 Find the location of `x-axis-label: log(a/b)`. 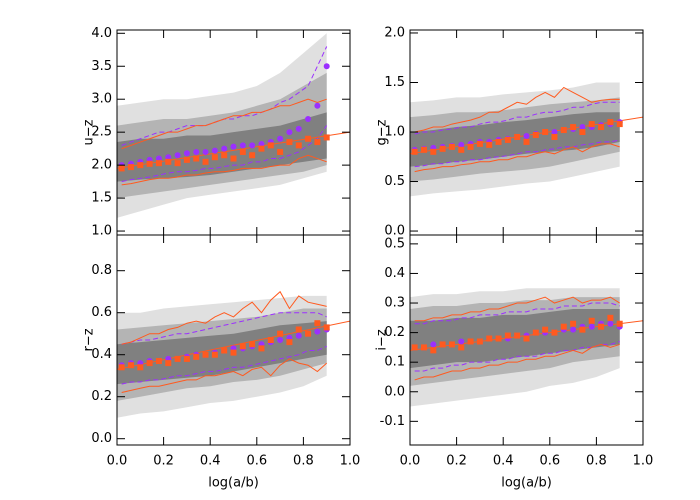

x-axis-label: log(a/b) is located at coordinates (233, 483).